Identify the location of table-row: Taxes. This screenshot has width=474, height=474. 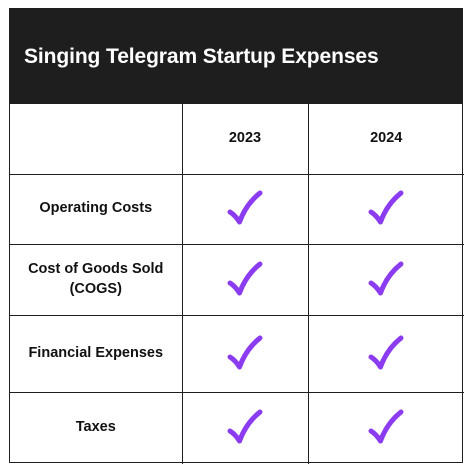
(237, 427).